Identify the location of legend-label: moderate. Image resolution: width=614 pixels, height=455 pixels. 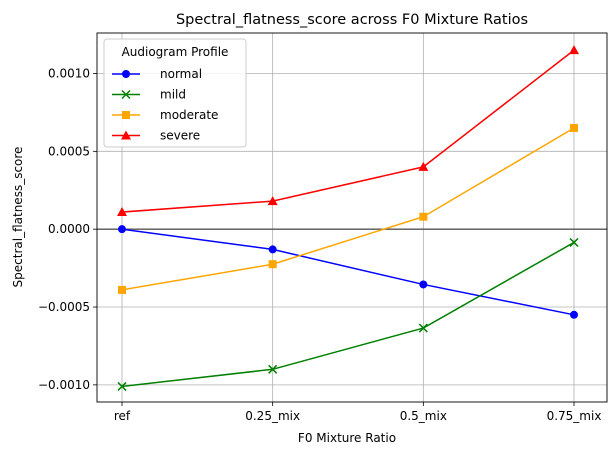
(189, 115).